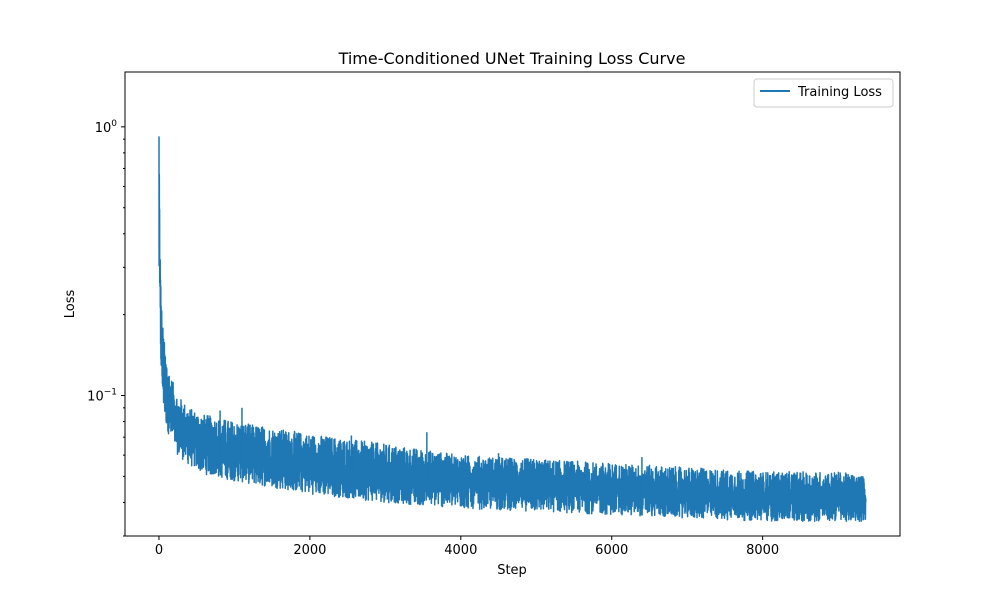 Image resolution: width=1000 pixels, height=600 pixels. I want to click on legend-label: Training Loss, so click(839, 92).